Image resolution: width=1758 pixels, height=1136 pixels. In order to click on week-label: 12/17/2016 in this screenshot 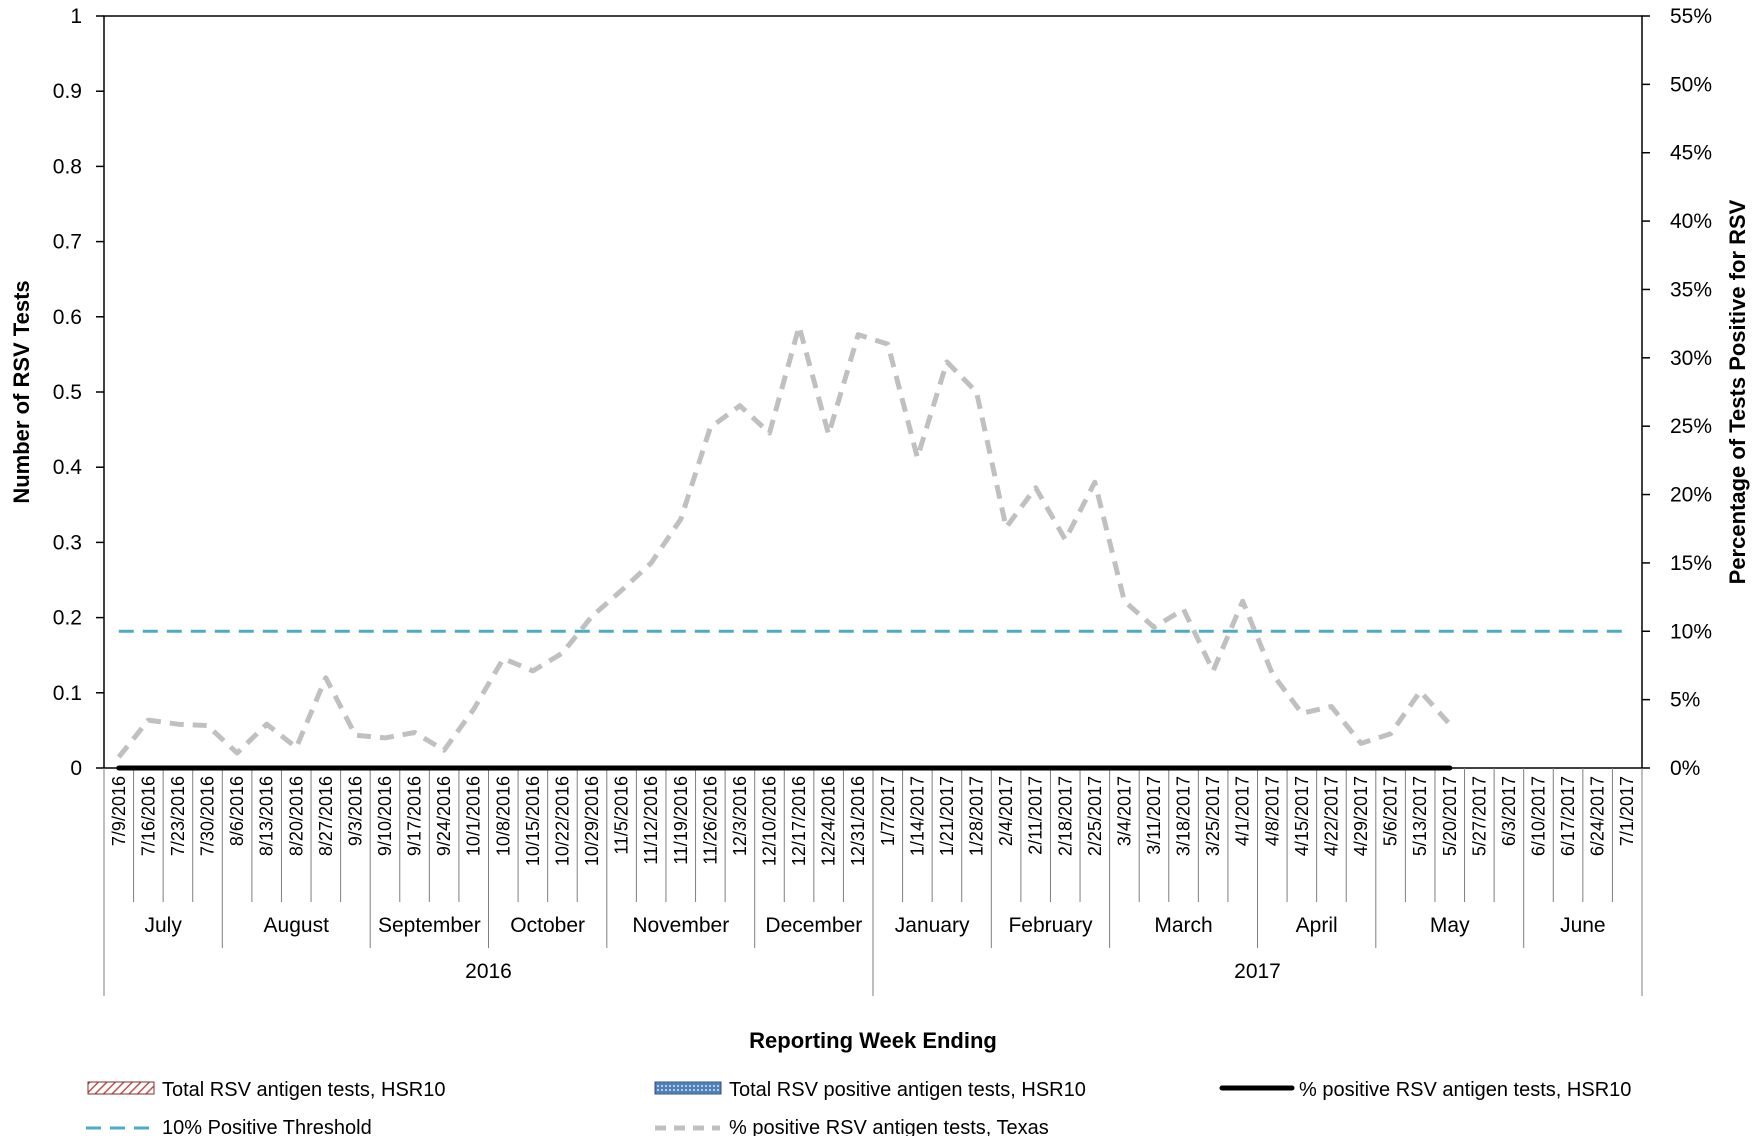, I will do `click(799, 821)`.